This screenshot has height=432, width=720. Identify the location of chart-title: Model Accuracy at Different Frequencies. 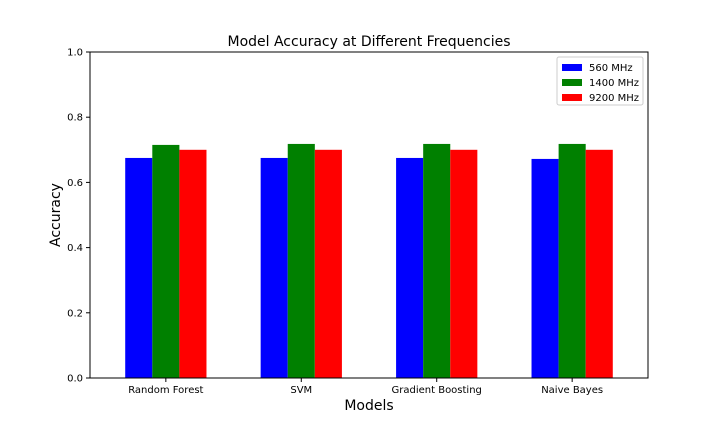
(368, 42).